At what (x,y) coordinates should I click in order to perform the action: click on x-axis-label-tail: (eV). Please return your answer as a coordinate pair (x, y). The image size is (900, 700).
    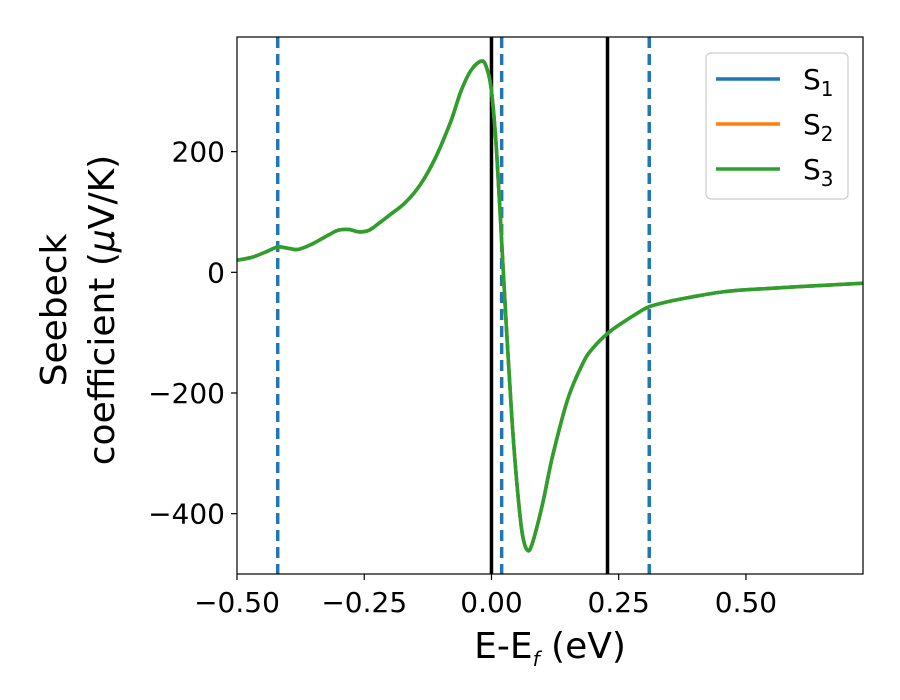
    Looking at the image, I should click on (583, 646).